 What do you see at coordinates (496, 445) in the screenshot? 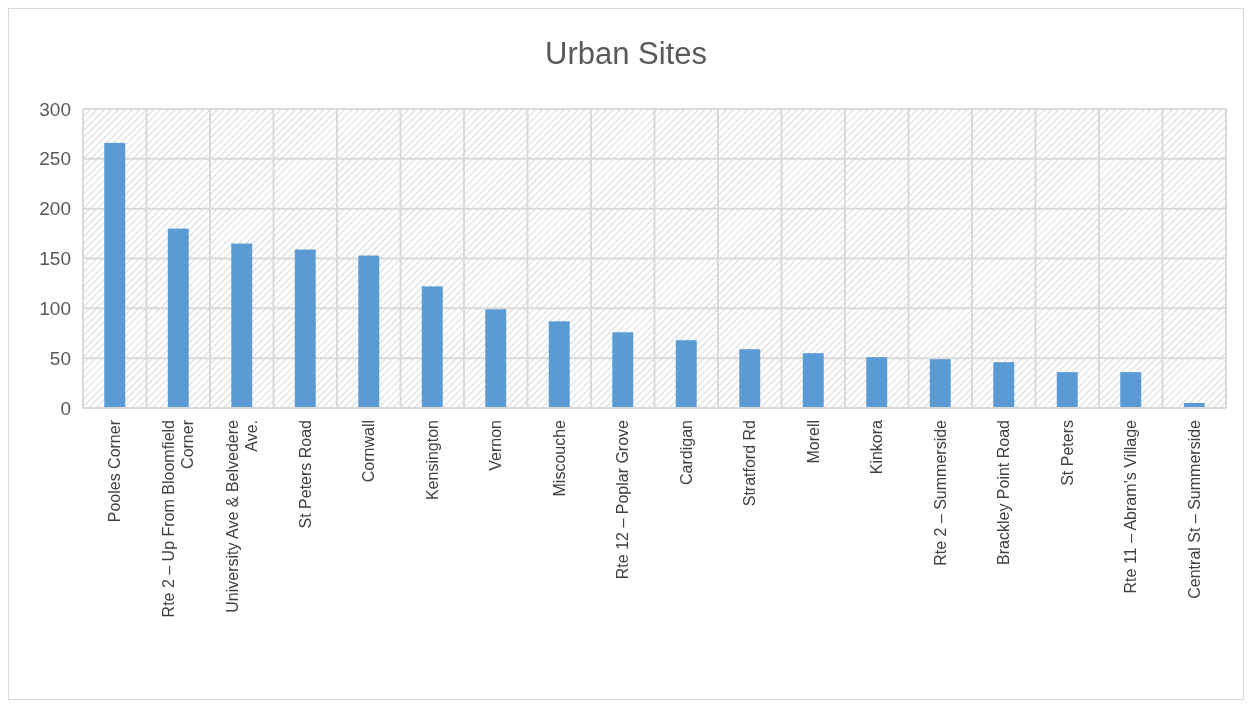
I see `x-tick-label: Vernon` at bounding box center [496, 445].